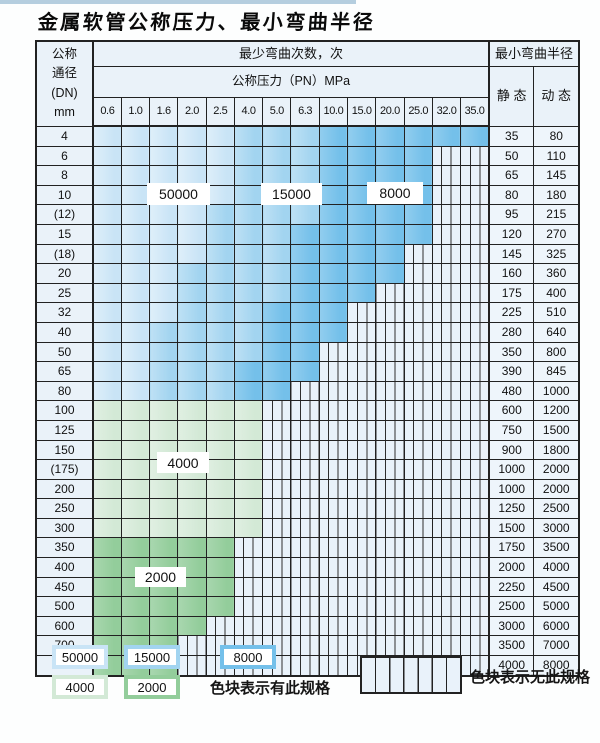 The height and width of the screenshot is (743, 600). Describe the element at coordinates (291, 82) in the screenshot. I see `nominal-pressure-header: 公称压力（PN）MPa` at that location.